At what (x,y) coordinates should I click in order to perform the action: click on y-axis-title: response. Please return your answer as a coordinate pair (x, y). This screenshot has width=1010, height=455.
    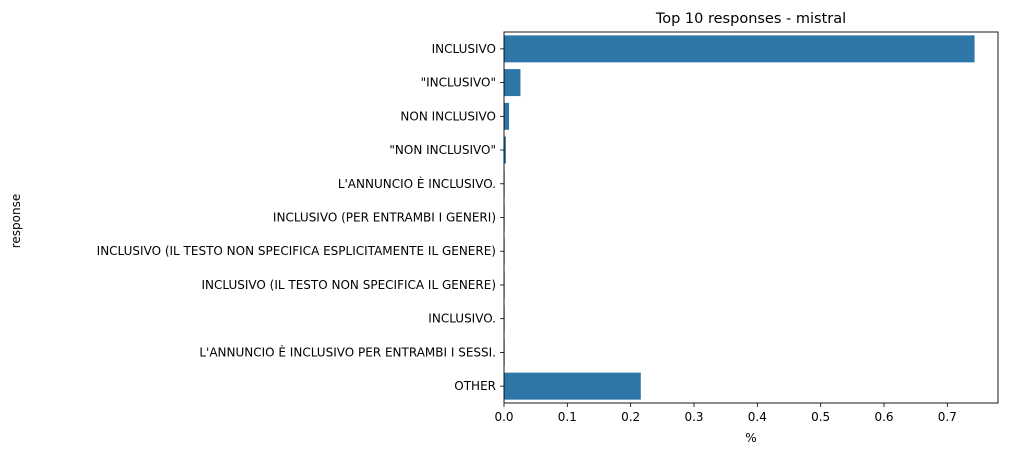
    Looking at the image, I should click on (16, 221).